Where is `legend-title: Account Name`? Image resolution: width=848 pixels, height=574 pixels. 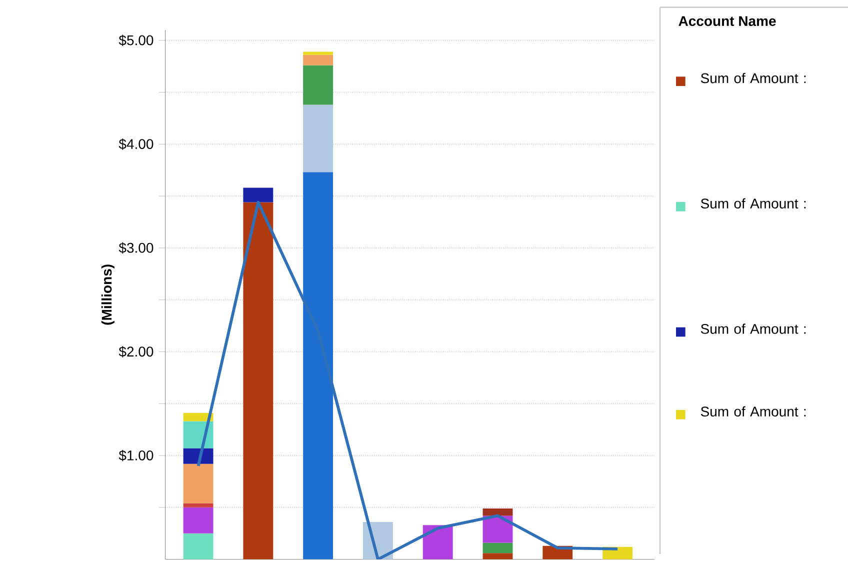
legend-title: Account Name is located at coordinates (727, 21).